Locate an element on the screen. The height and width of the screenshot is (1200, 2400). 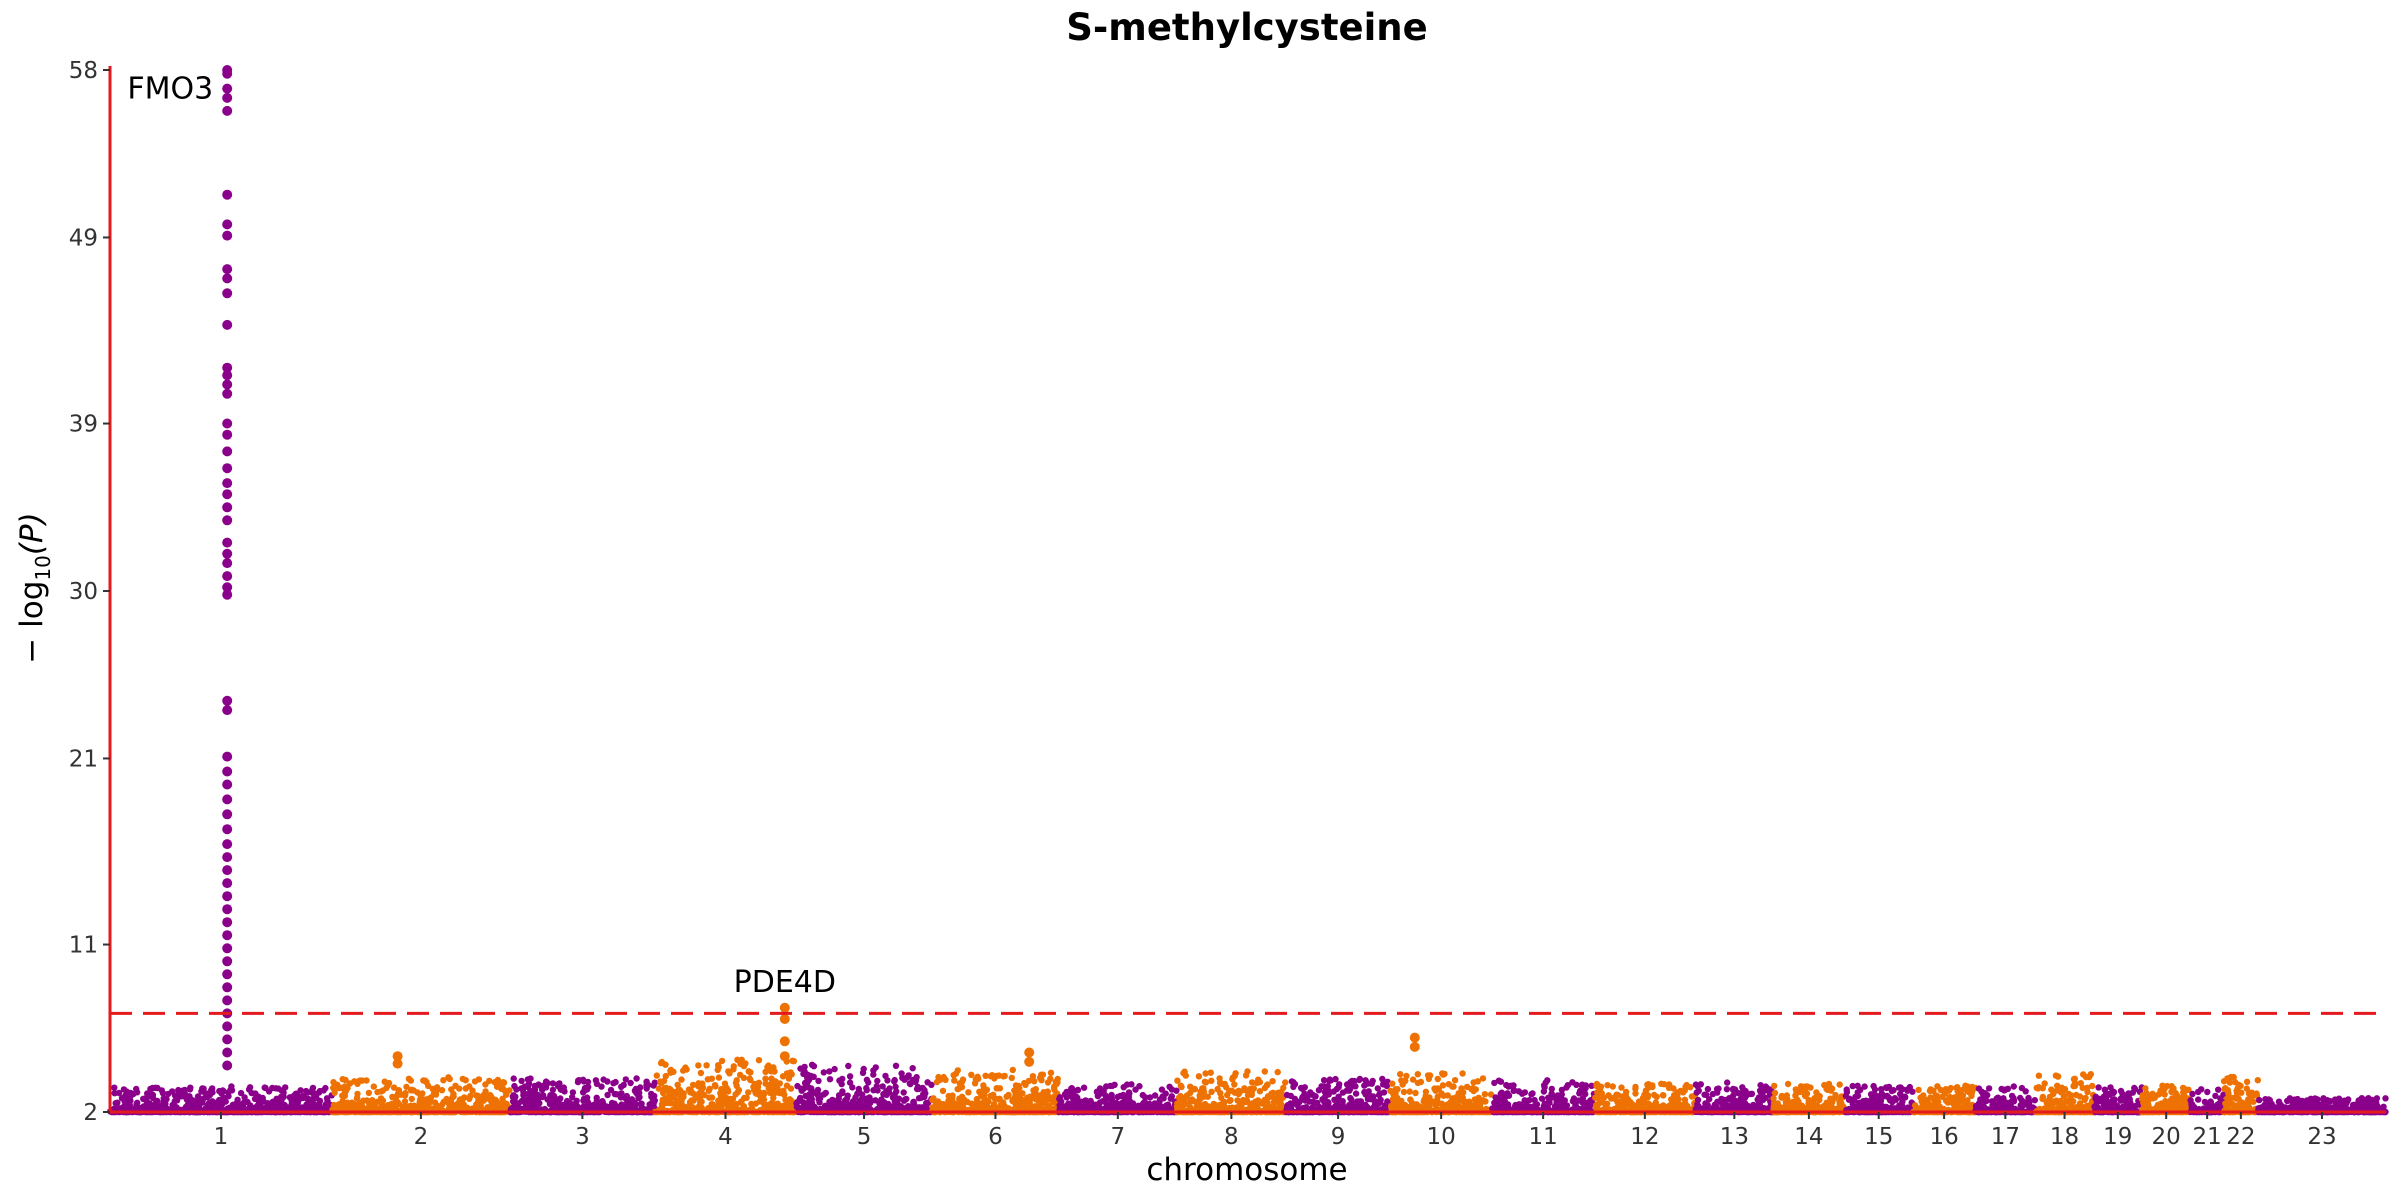
chromosome-10-points is located at coordinates (1441, 1093).